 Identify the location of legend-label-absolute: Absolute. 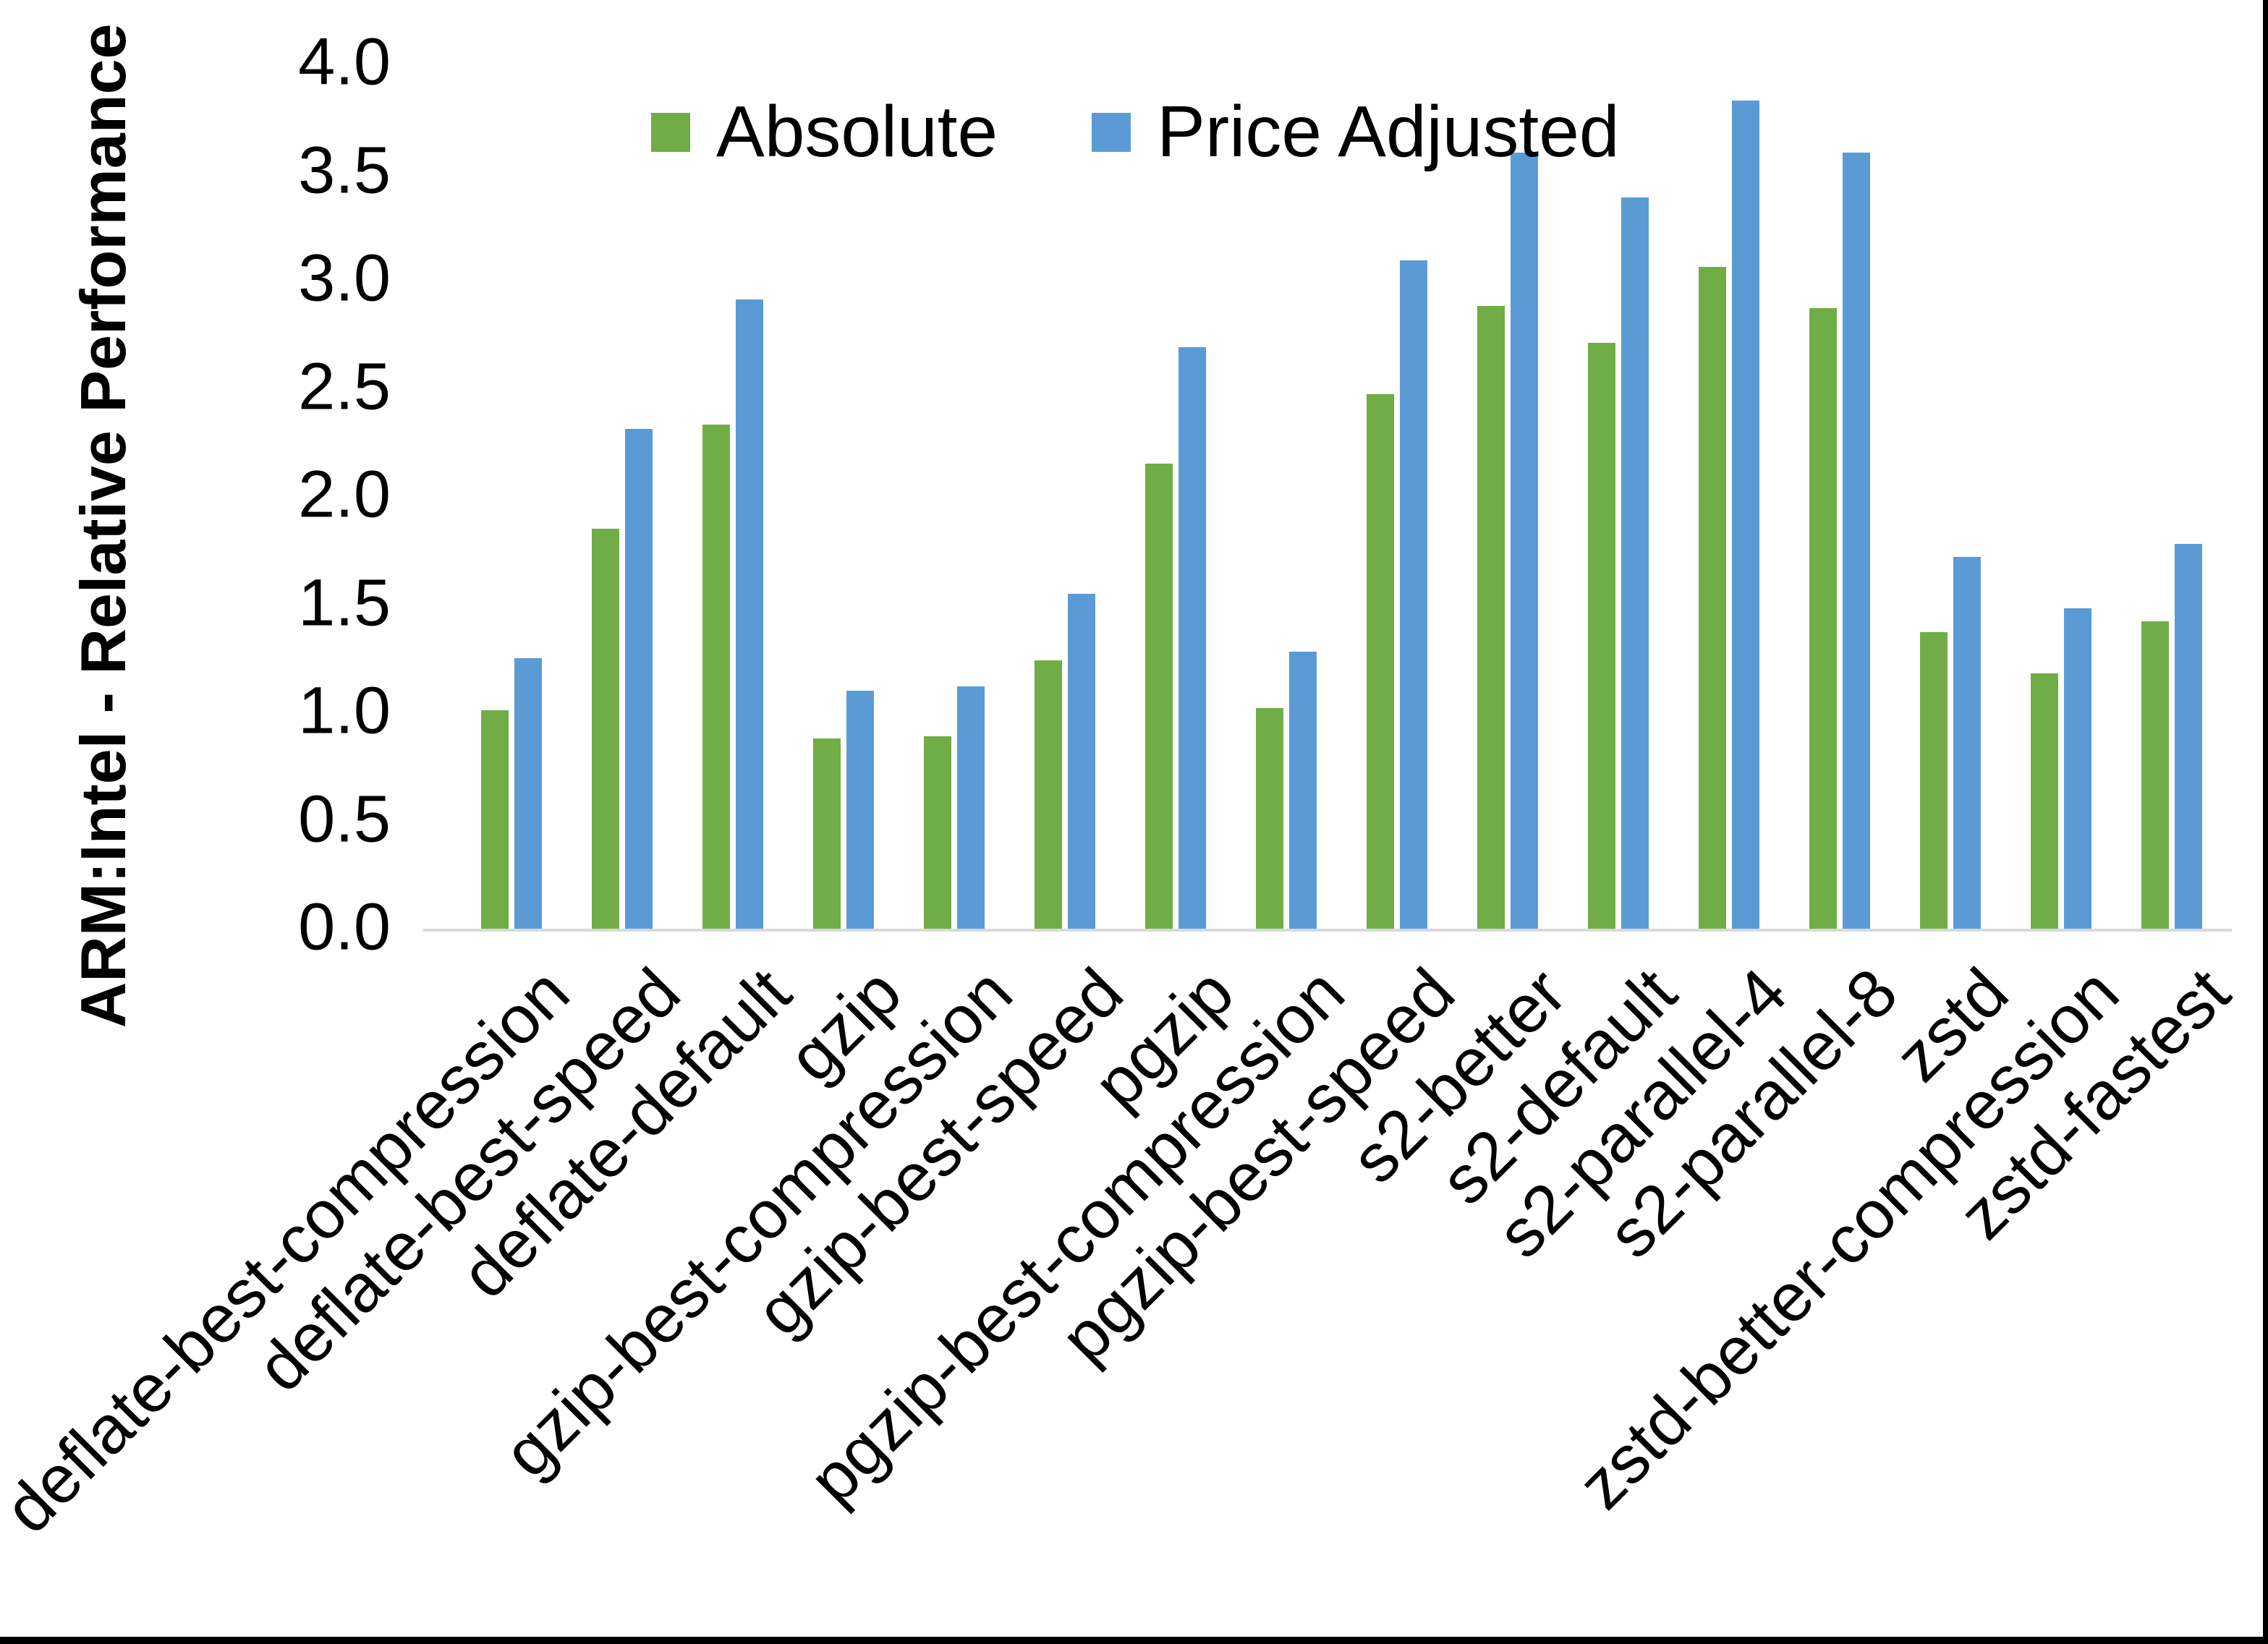
(857, 131).